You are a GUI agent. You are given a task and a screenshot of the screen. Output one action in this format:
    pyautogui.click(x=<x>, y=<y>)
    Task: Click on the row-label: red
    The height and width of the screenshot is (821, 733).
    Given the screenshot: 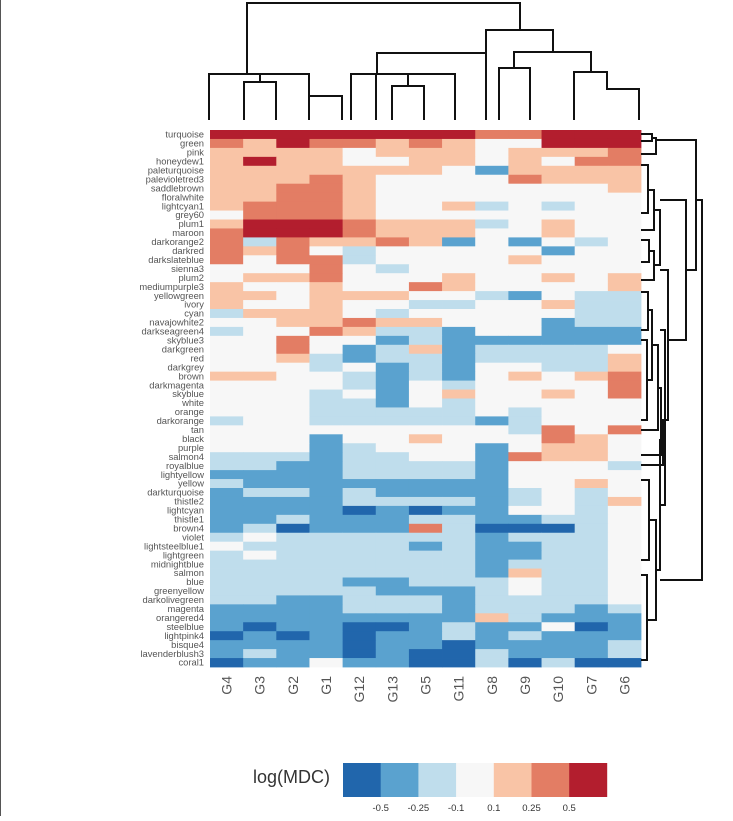 What is the action you would take?
    pyautogui.click(x=197, y=357)
    